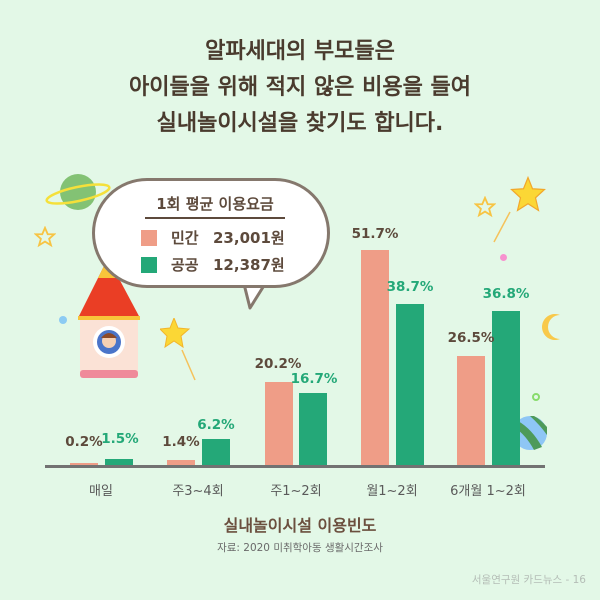 Image resolution: width=600 pixels, height=600 pixels. Describe the element at coordinates (295, 466) in the screenshot. I see `x-axis` at that location.